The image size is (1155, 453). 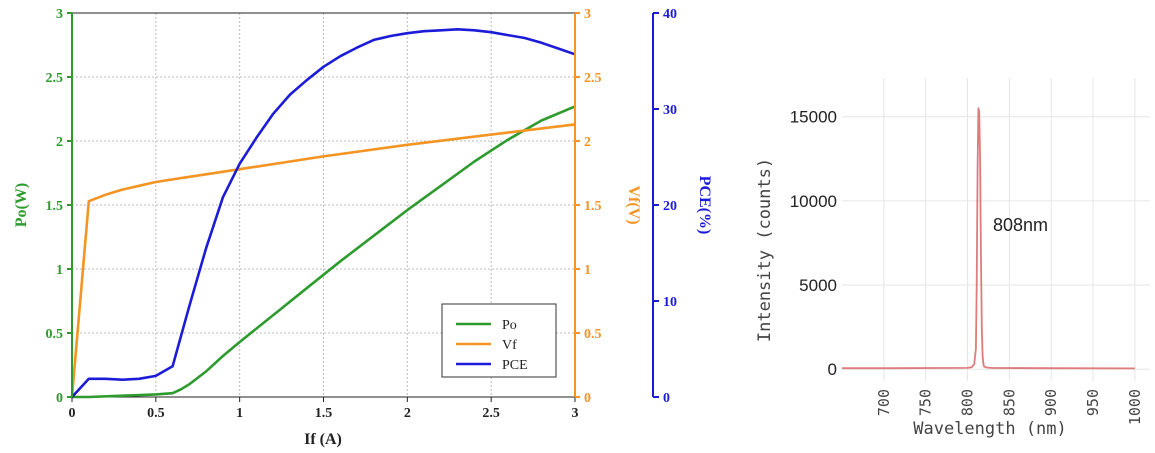 What do you see at coordinates (587, 398) in the screenshot?
I see `vf-tick-label-0: 0` at bounding box center [587, 398].